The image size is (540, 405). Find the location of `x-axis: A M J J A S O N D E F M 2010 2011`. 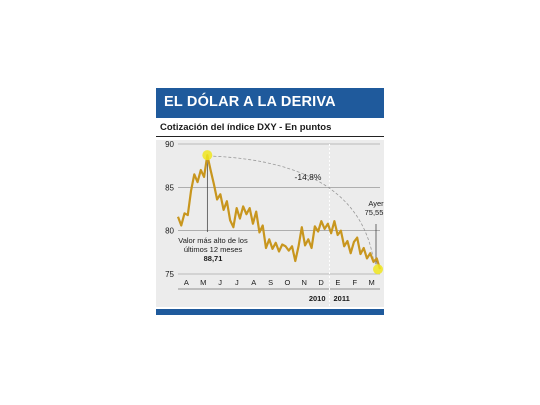

x-axis: A M J J A S O N D E F M 2010 2011 is located at coordinates (279, 225).